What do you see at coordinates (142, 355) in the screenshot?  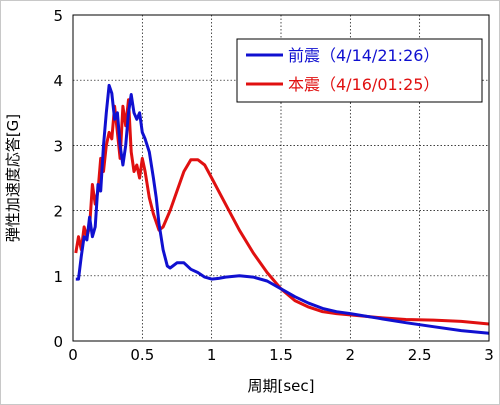 I see `x-tick-label: 0.5` at bounding box center [142, 355].